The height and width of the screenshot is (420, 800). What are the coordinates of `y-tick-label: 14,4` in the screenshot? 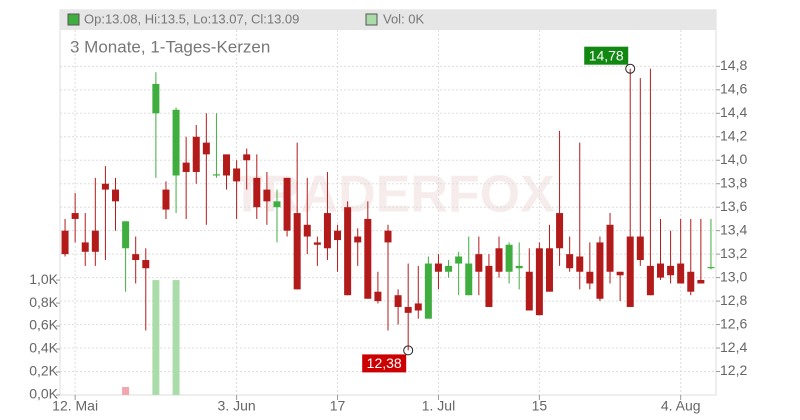 It's located at (733, 112).